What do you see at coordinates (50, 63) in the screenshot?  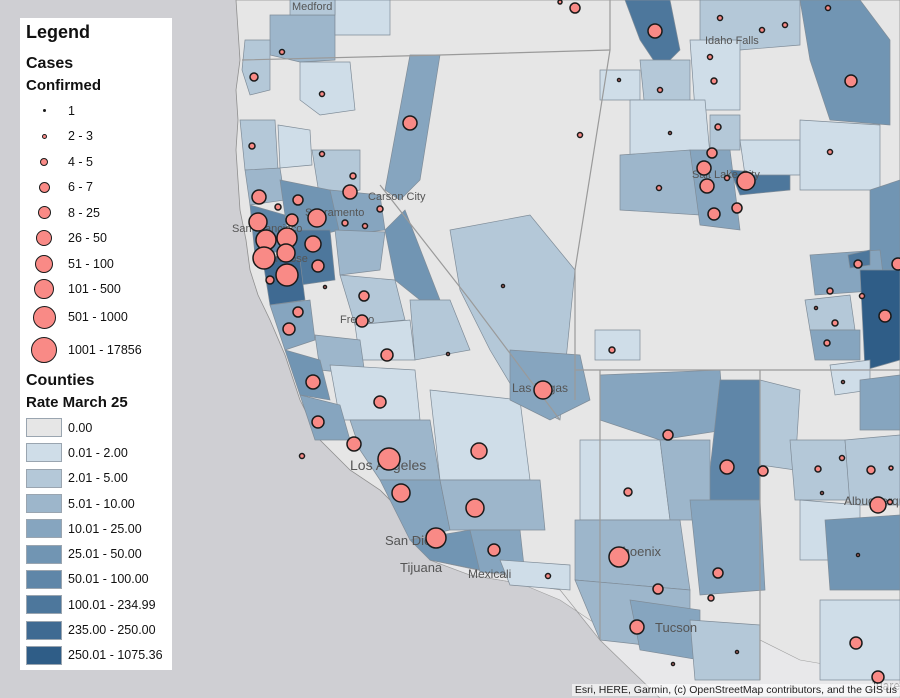 I see `cases-title: Cases` at bounding box center [50, 63].